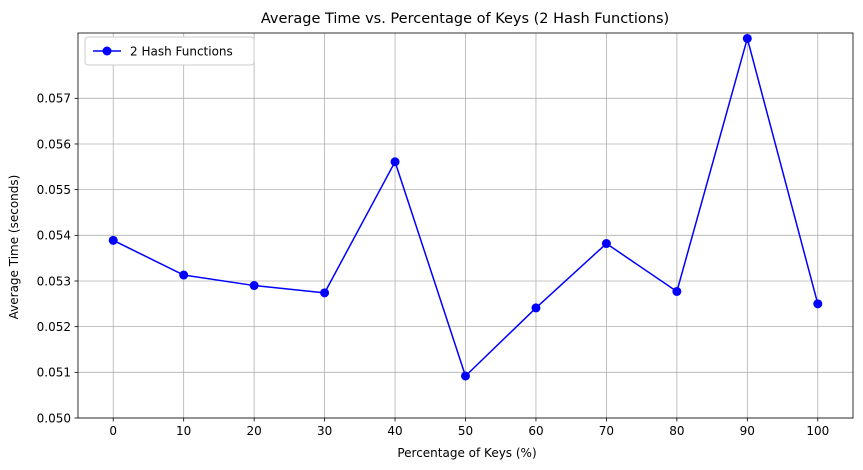 The image size is (863, 470). What do you see at coordinates (54, 144) in the screenshot?
I see `y-tick-label: 0.056` at bounding box center [54, 144].